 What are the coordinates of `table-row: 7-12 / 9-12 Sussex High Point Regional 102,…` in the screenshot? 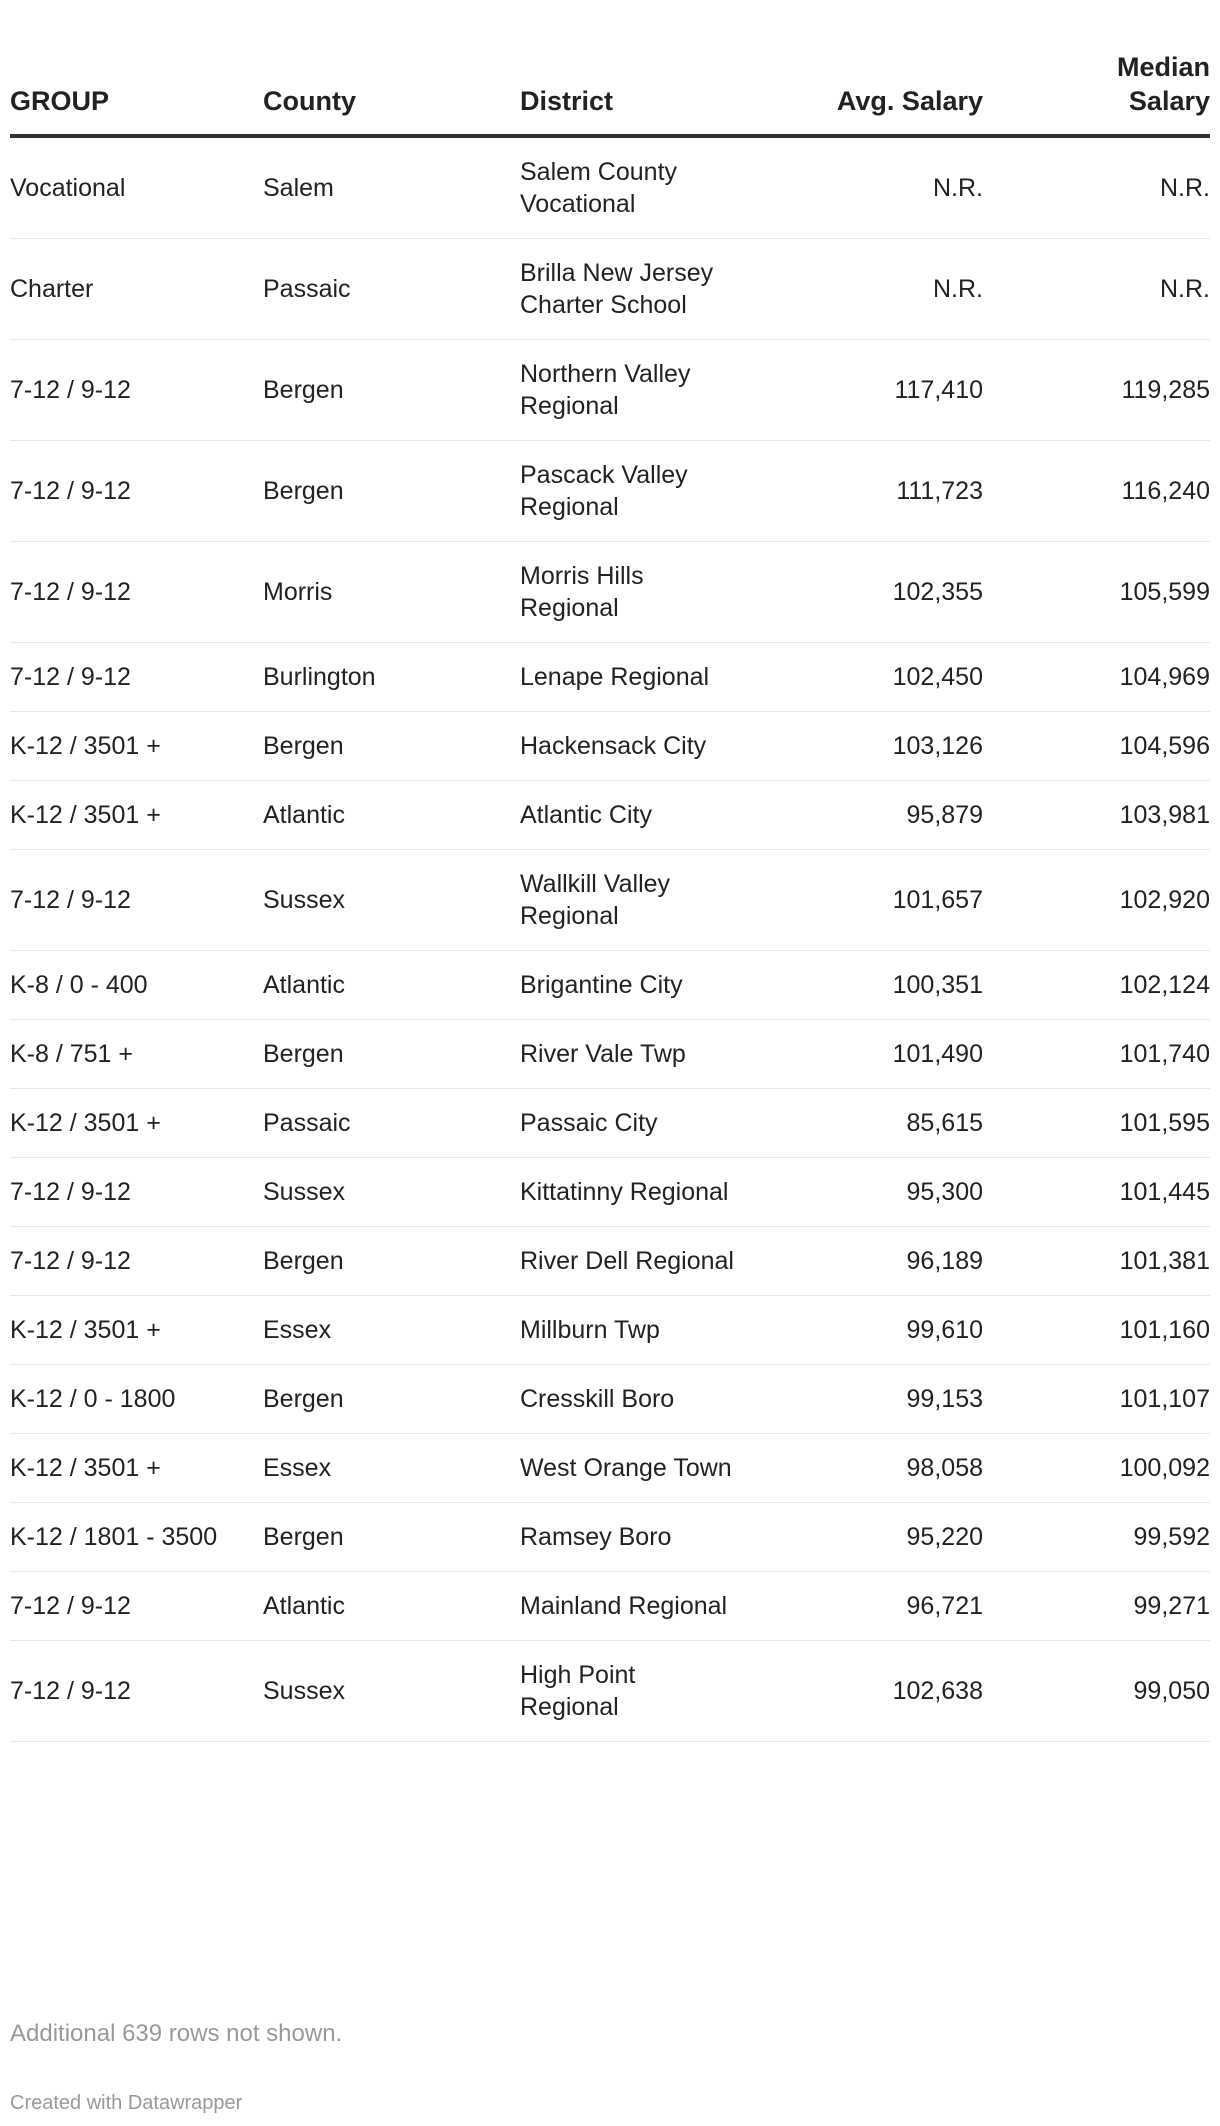 It's located at (610, 1691).